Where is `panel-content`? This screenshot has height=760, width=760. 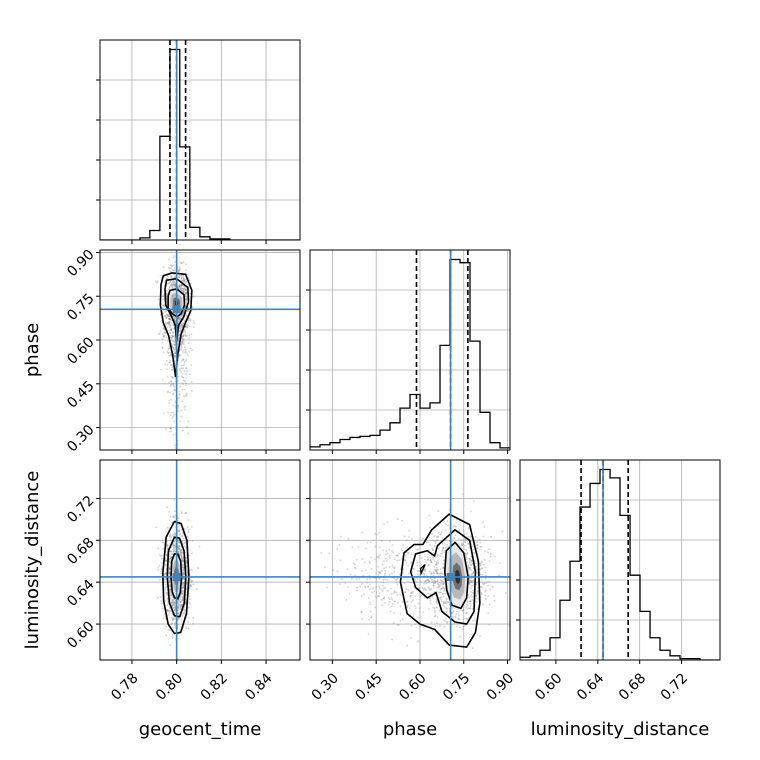 panel-content is located at coordinates (200, 350).